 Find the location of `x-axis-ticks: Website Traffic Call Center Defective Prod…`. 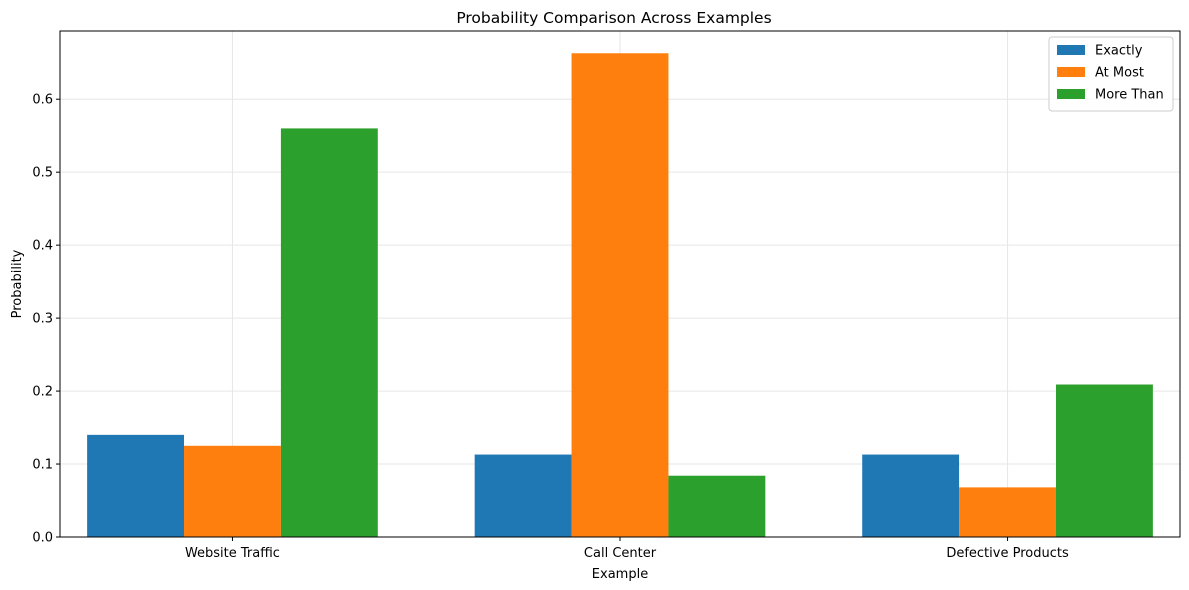

x-axis-ticks: Website Traffic Call Center Defective Prod… is located at coordinates (627, 549).